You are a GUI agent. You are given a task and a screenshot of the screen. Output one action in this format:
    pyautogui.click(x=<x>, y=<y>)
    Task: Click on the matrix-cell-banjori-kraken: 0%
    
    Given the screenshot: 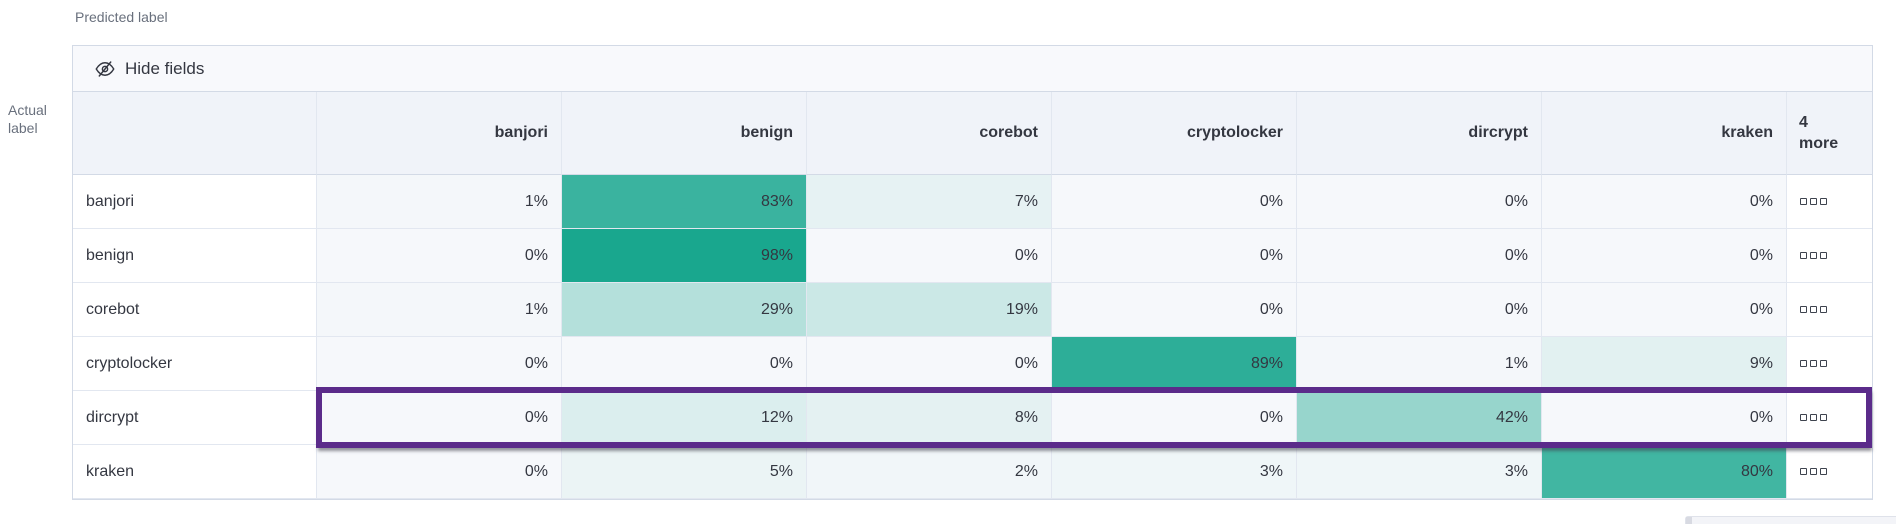 What is the action you would take?
    pyautogui.click(x=1664, y=202)
    